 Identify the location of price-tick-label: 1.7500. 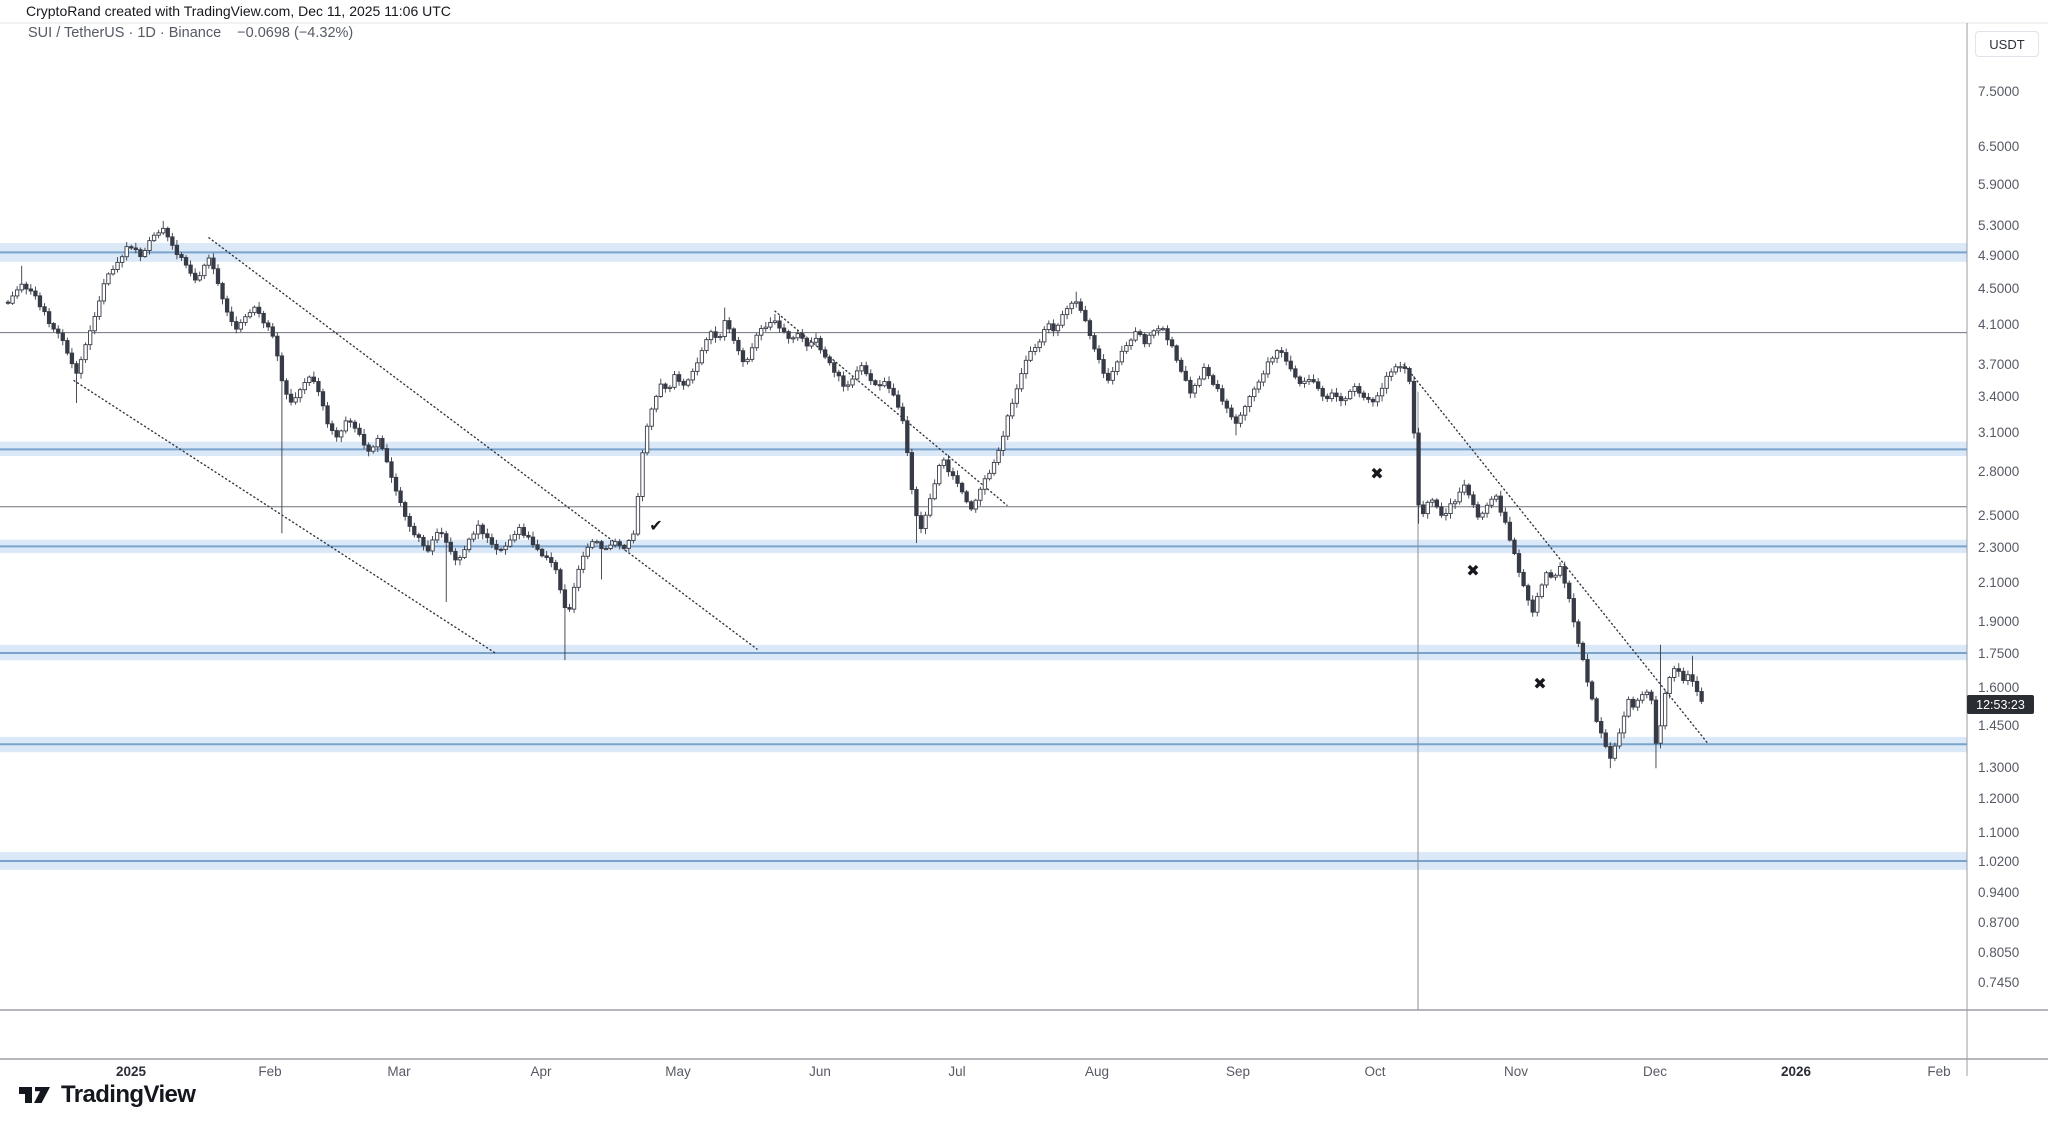
(1999, 653).